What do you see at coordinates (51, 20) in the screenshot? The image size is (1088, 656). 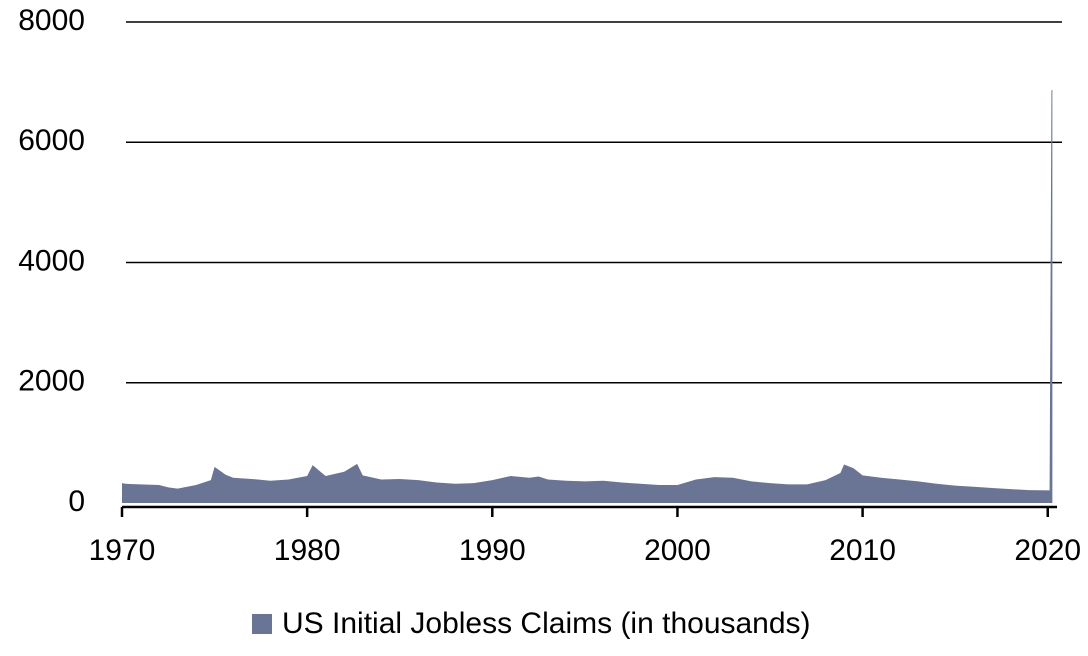 I see `y-tick-label: 8000` at bounding box center [51, 20].